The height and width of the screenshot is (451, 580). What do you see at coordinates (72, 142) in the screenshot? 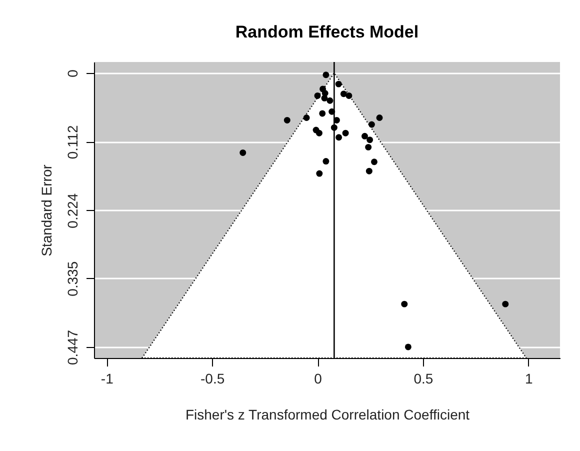
I see `y-tick-label: 0.112` at bounding box center [72, 142].